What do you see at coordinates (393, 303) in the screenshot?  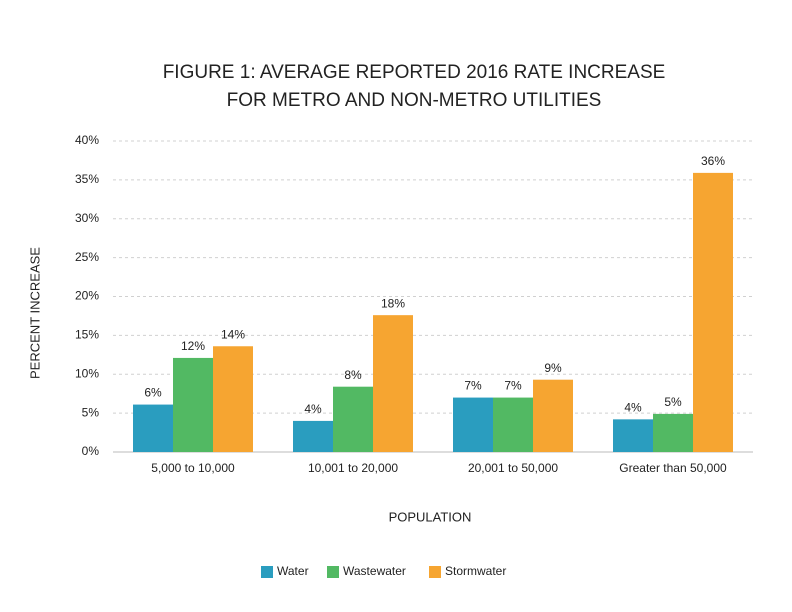 I see `value-label: 18%` at bounding box center [393, 303].